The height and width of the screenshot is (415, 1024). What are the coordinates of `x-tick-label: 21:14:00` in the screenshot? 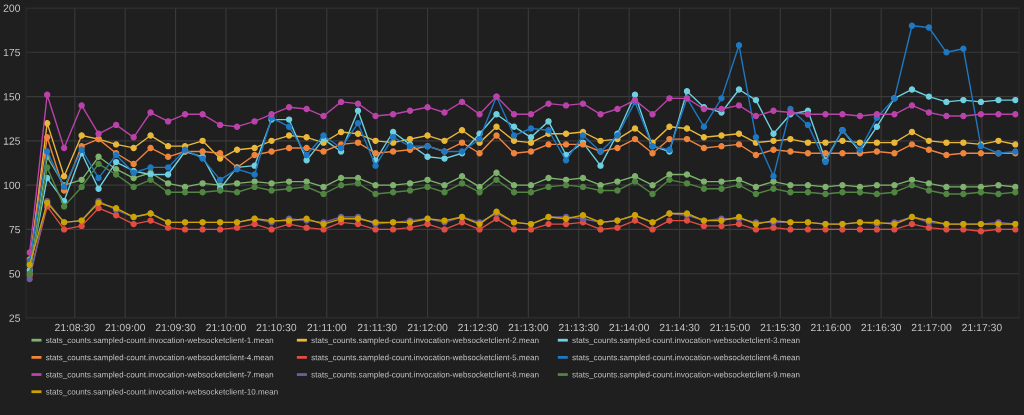 It's located at (629, 327).